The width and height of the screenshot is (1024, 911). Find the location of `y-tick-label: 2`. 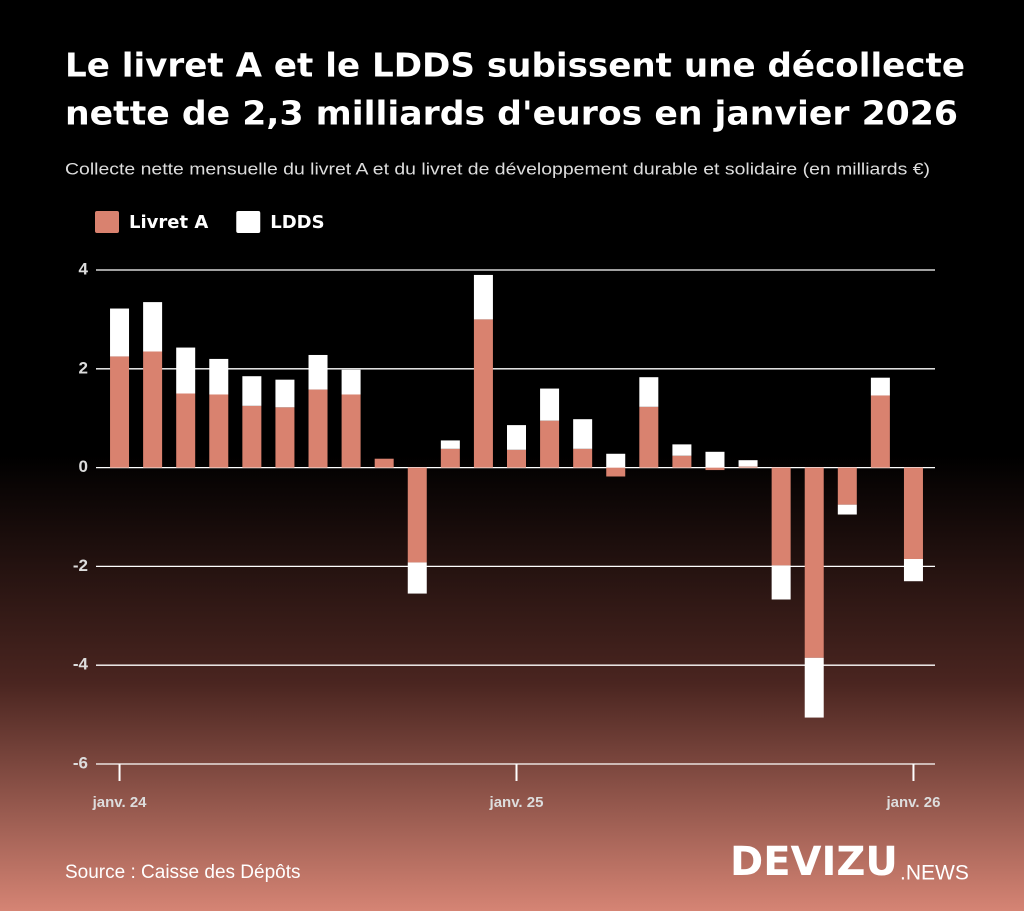

y-tick-label: 2 is located at coordinates (83, 367).